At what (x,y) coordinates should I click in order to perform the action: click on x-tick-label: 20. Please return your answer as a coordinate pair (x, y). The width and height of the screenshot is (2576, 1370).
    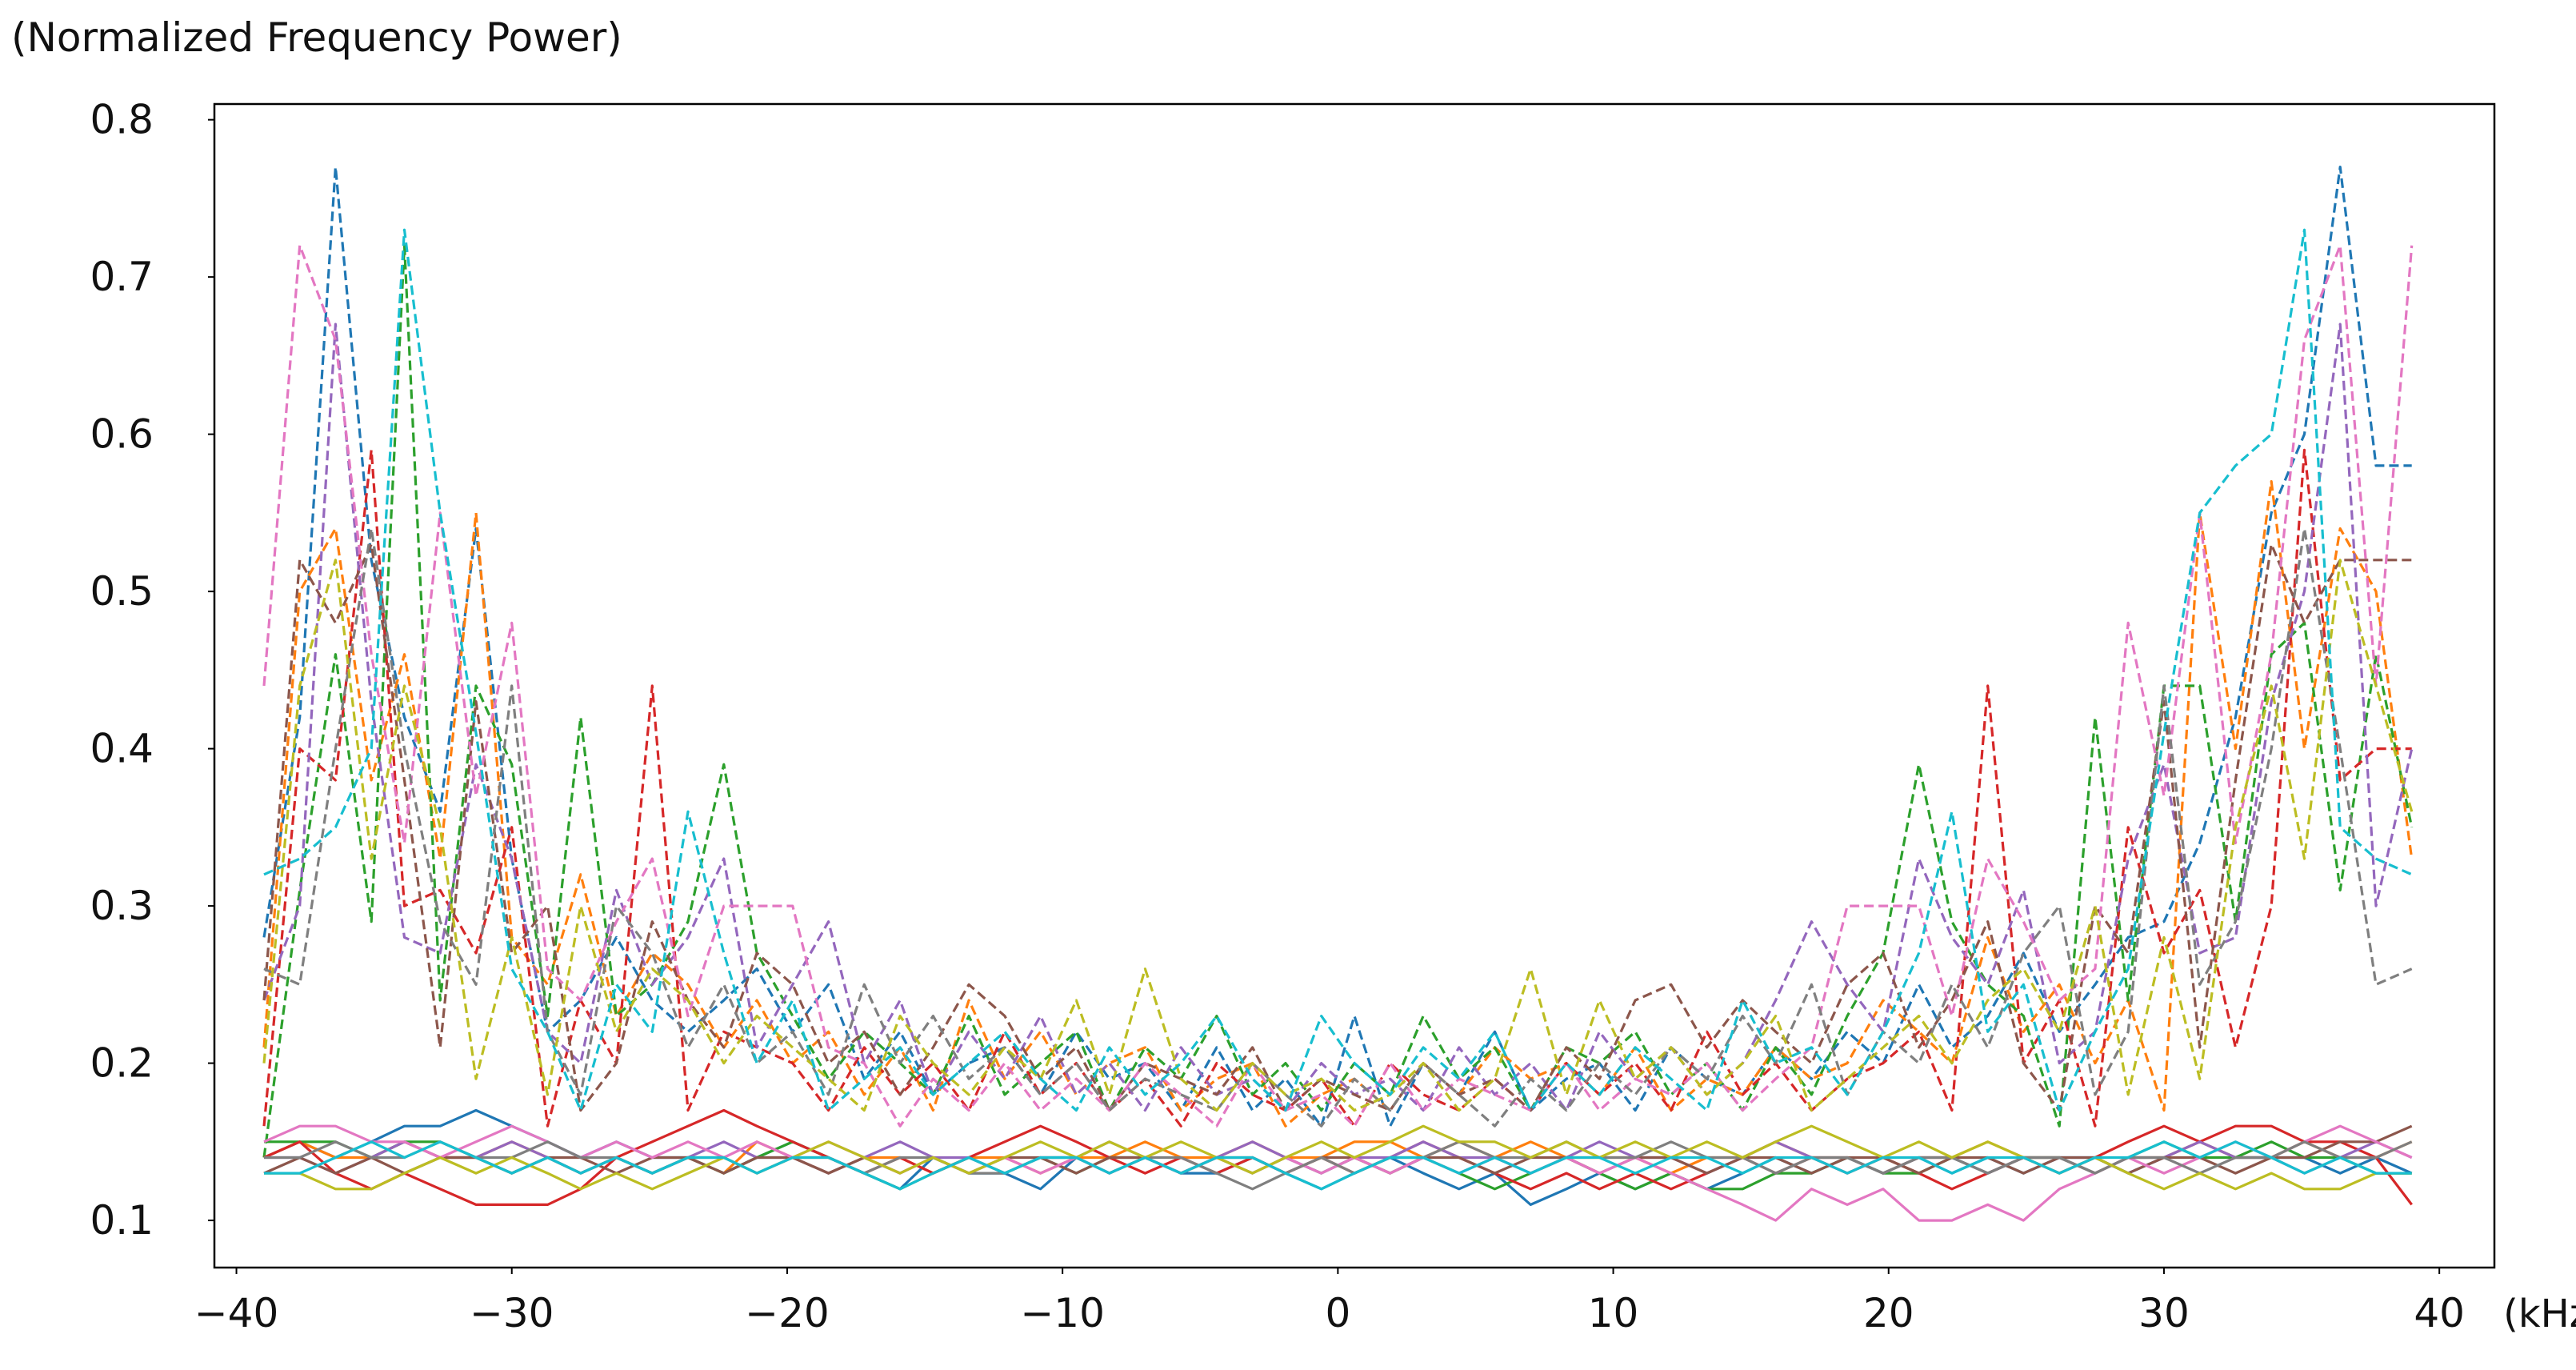
    Looking at the image, I should click on (1888, 1313).